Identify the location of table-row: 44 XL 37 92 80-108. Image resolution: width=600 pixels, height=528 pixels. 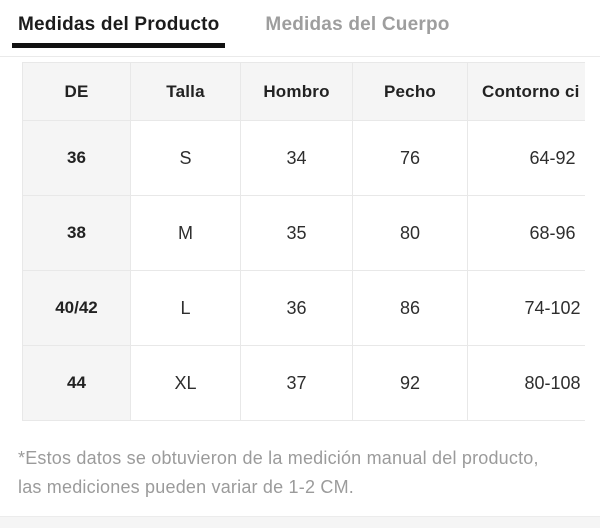
(303, 383).